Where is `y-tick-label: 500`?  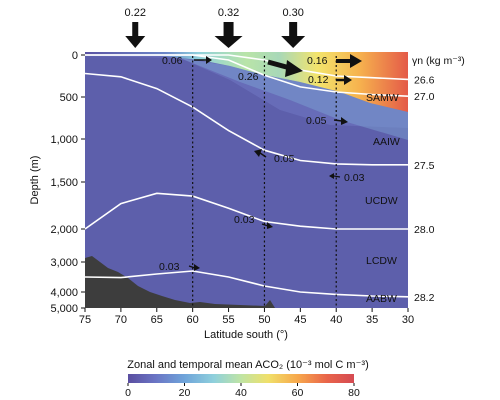 y-tick-label: 500 is located at coordinates (69, 98).